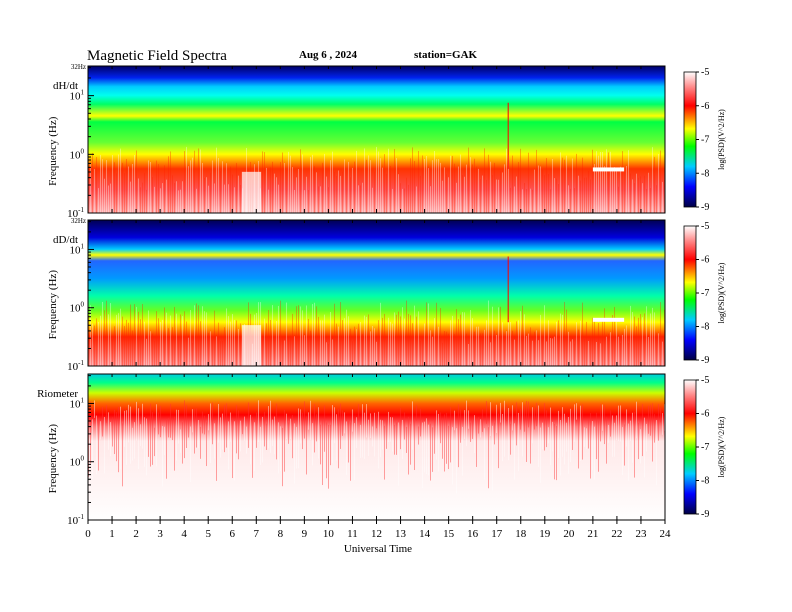 The width and height of the screenshot is (792, 612). I want to click on colorbar-tick-label: -9, so click(705, 514).